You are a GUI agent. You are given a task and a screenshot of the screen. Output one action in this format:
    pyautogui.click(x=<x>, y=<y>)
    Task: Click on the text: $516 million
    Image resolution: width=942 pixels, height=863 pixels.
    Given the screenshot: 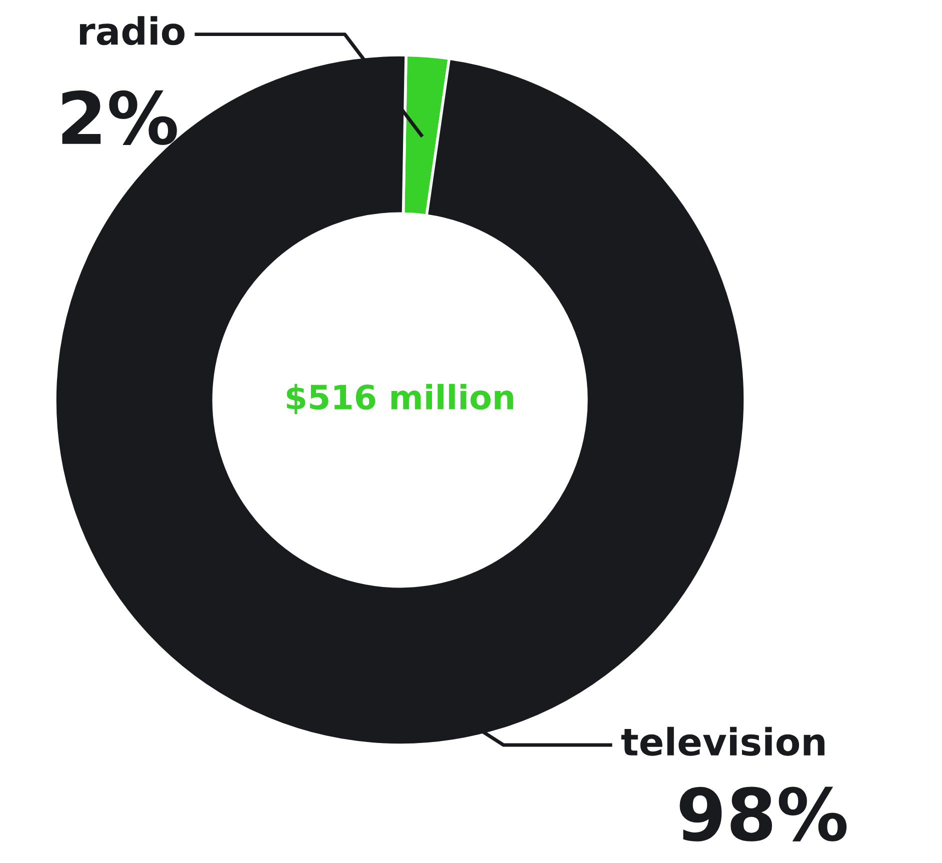 What is the action you would take?
    pyautogui.click(x=400, y=399)
    